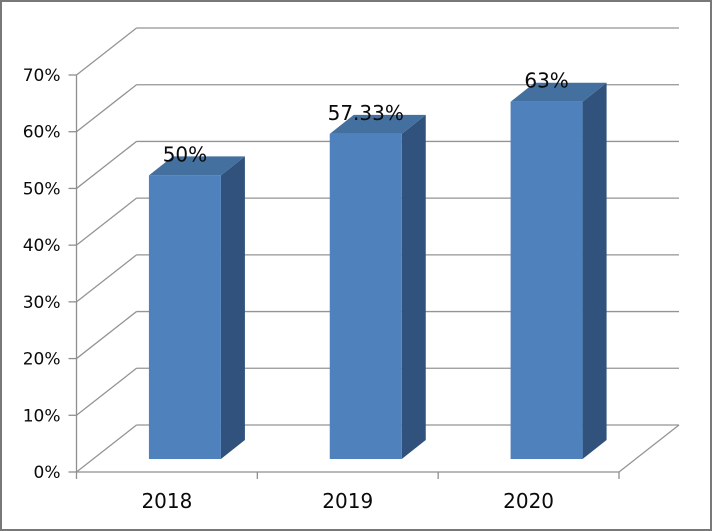 The image size is (712, 531). I want to click on y-axis-tick-label: 30%, so click(42, 303).